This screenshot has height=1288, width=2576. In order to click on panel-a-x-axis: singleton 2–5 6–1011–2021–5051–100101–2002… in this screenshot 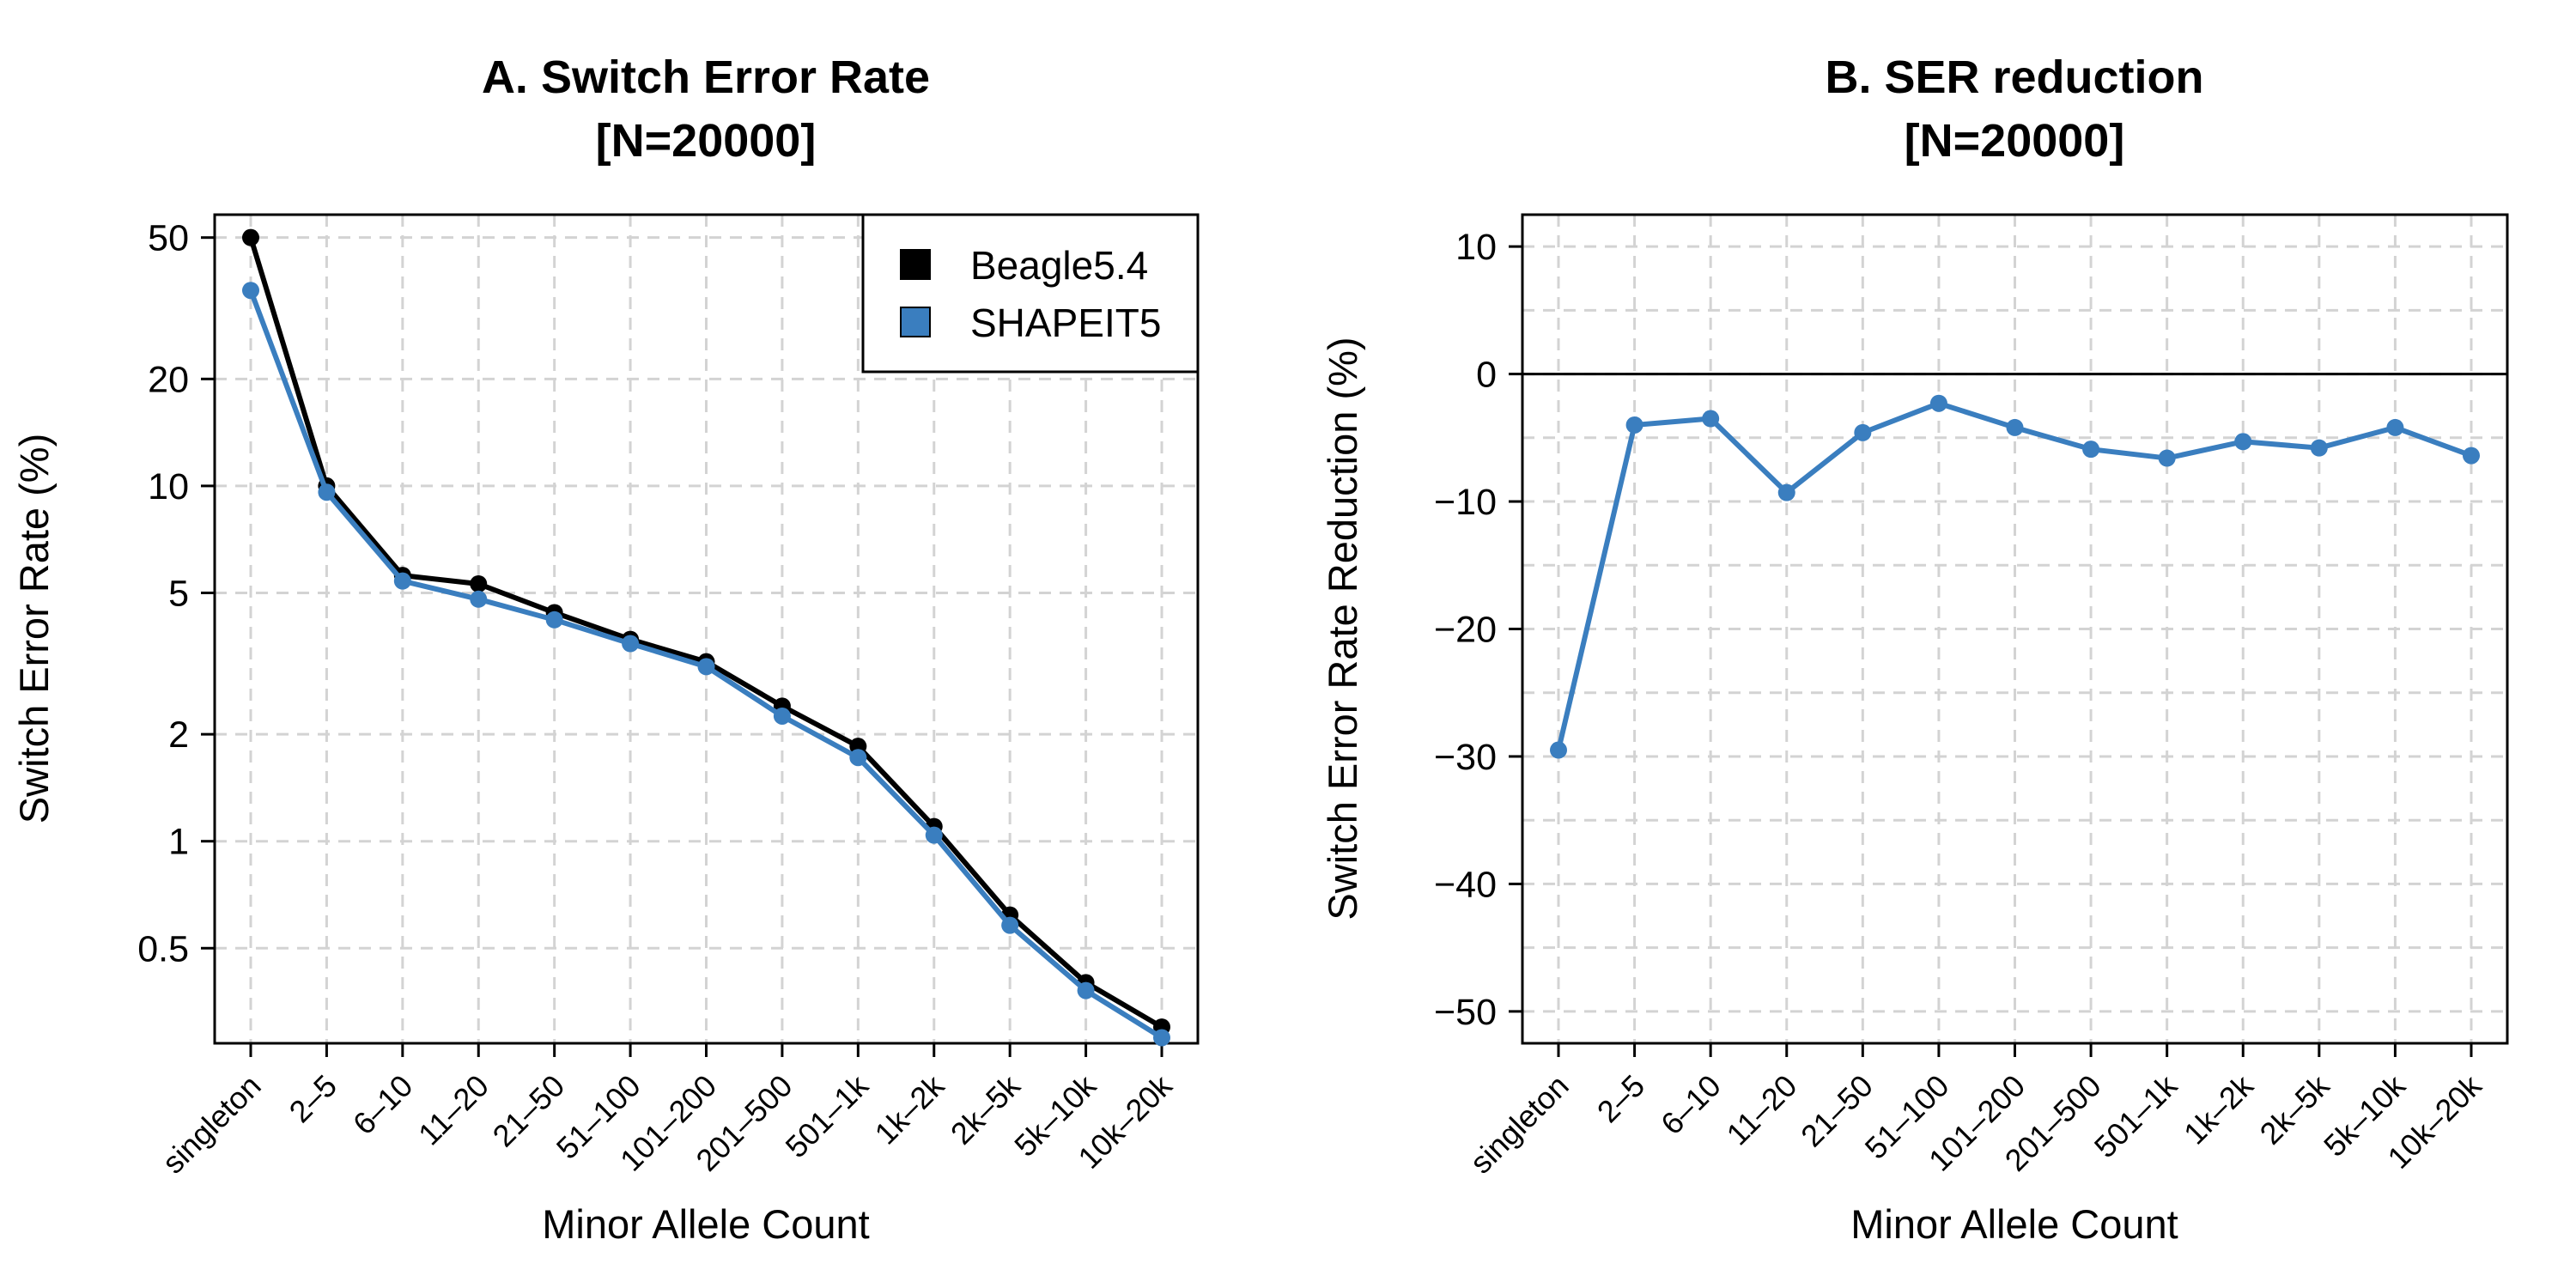, I will do `click(667, 1112)`.